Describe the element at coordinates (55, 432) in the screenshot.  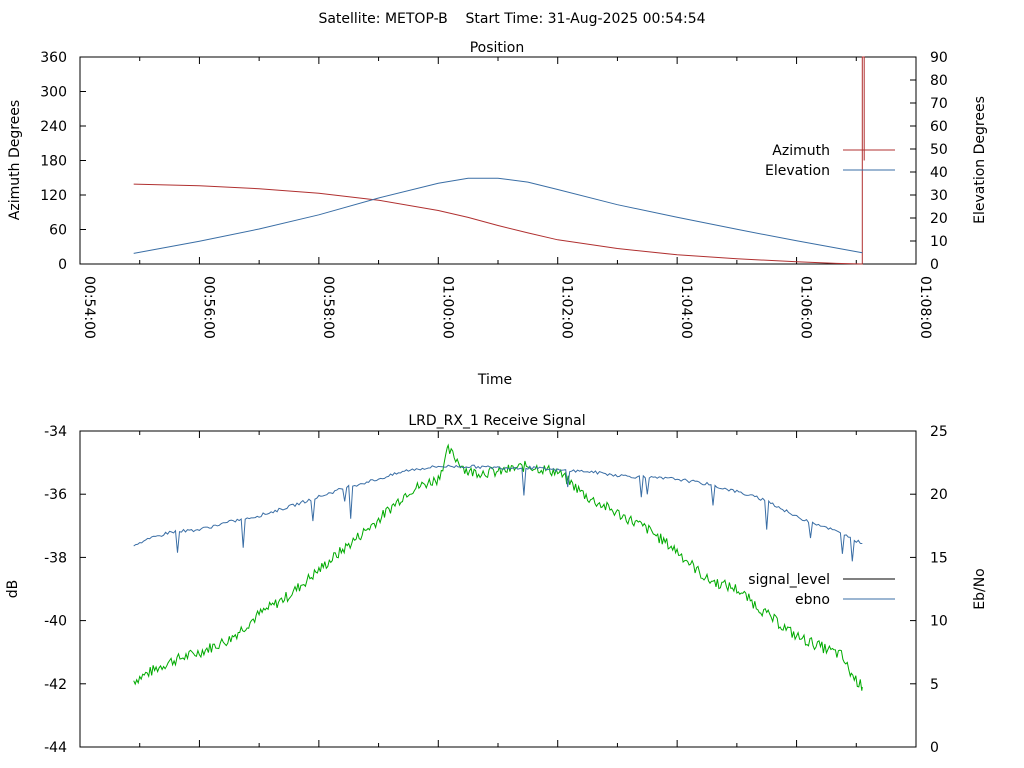
I see `signal-left-tick-label: -34` at that location.